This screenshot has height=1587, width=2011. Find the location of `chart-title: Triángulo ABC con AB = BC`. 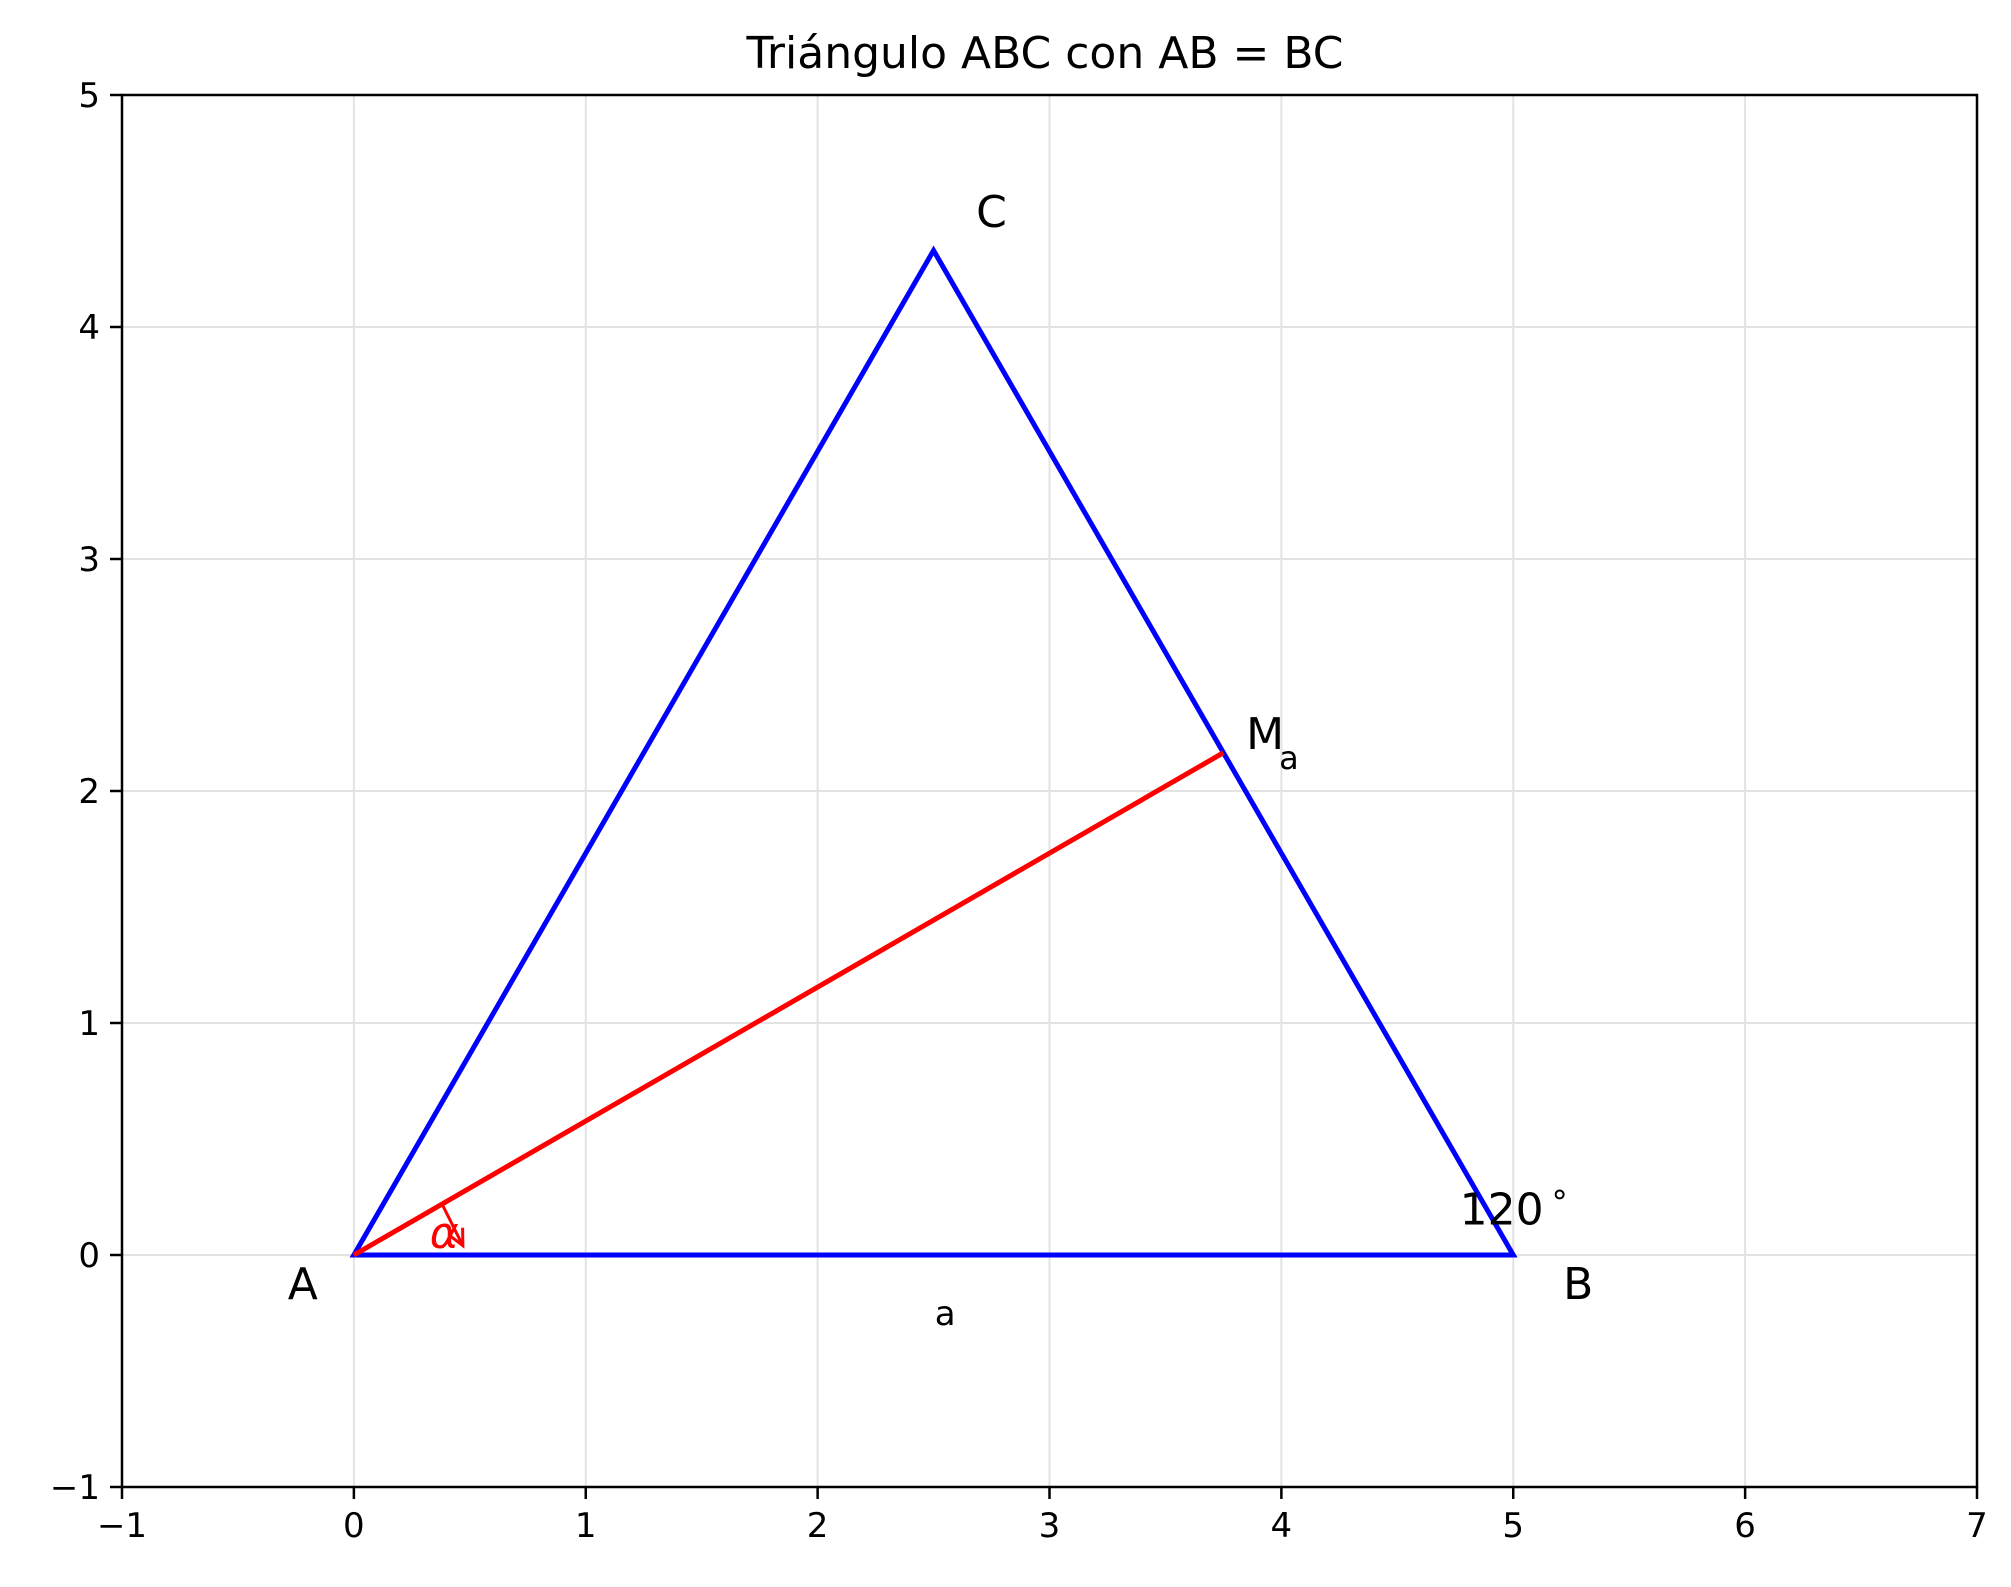

chart-title: Triángulo ABC con AB = BC is located at coordinates (1045, 53).